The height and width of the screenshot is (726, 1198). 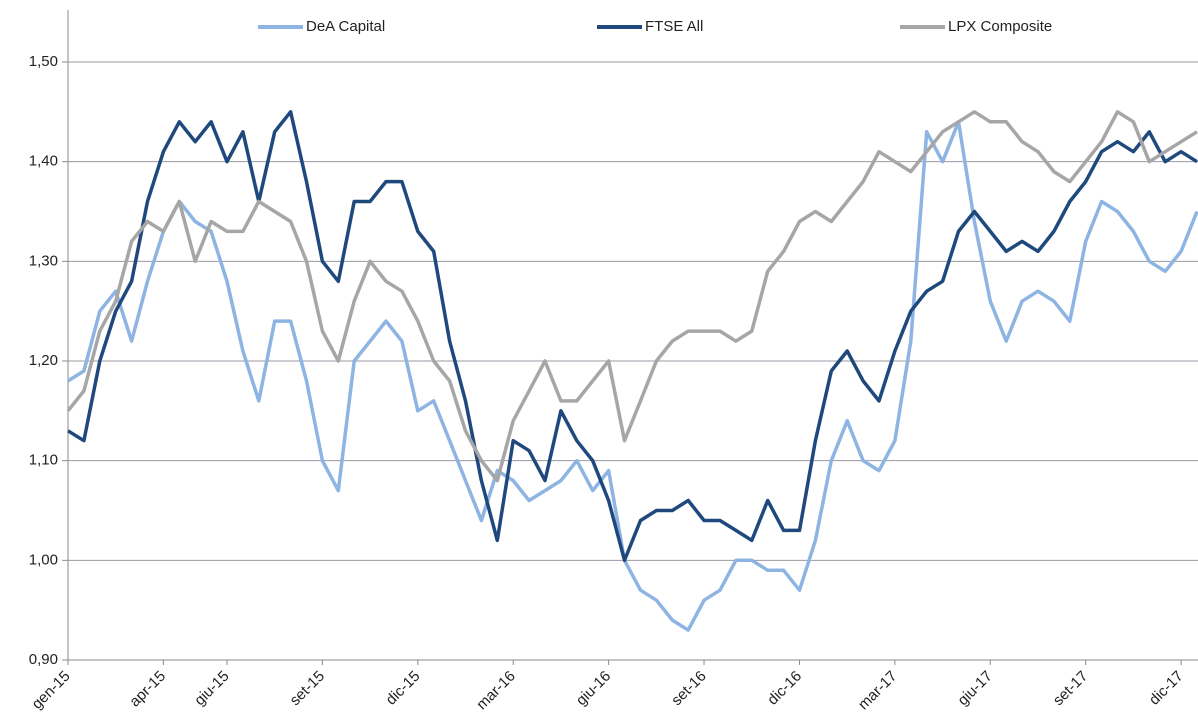 What do you see at coordinates (345, 26) in the screenshot?
I see `legend-label: DeA Capital` at bounding box center [345, 26].